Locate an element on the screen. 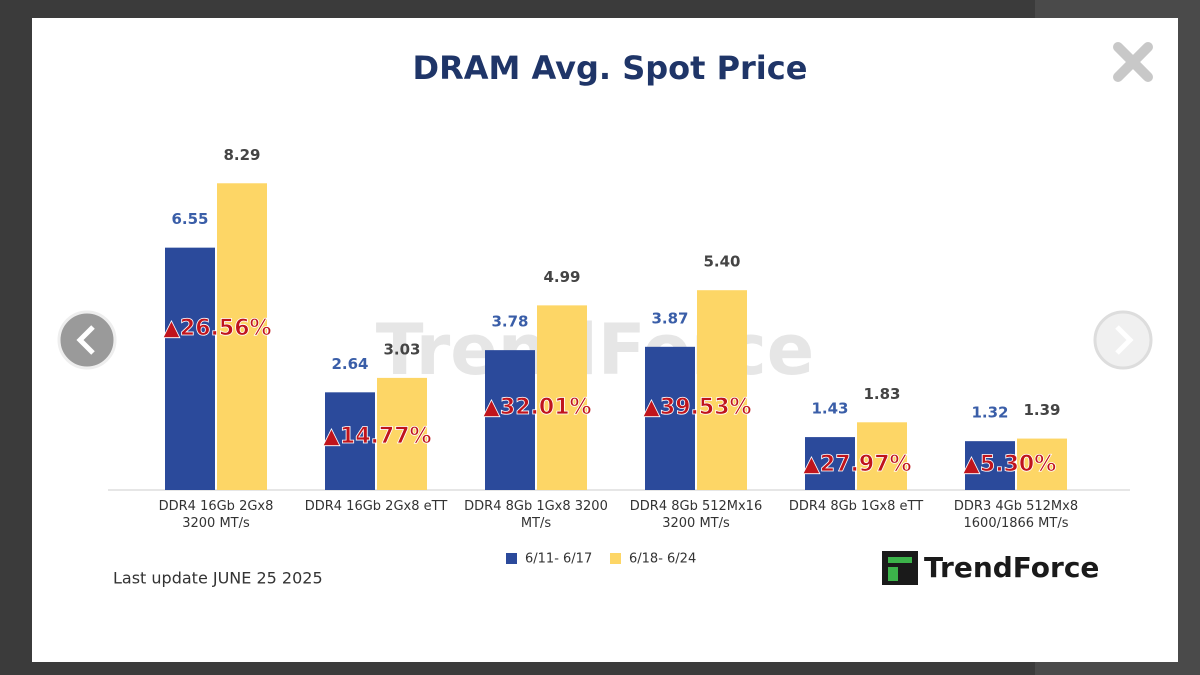  chart-title: DRAM Avg. Spot Price is located at coordinates (610, 68).